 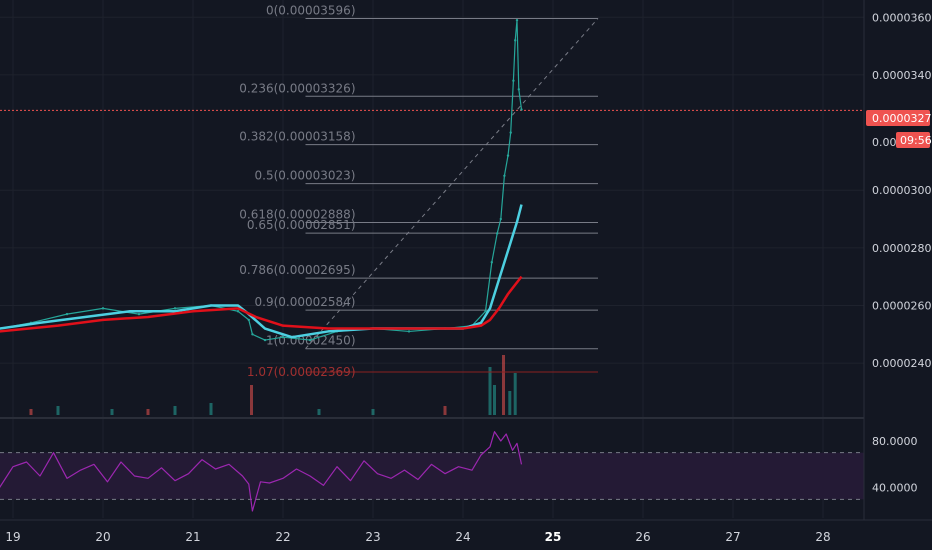 I want to click on fib-level-label: 0.5(0.00003023), so click(x=305, y=176).